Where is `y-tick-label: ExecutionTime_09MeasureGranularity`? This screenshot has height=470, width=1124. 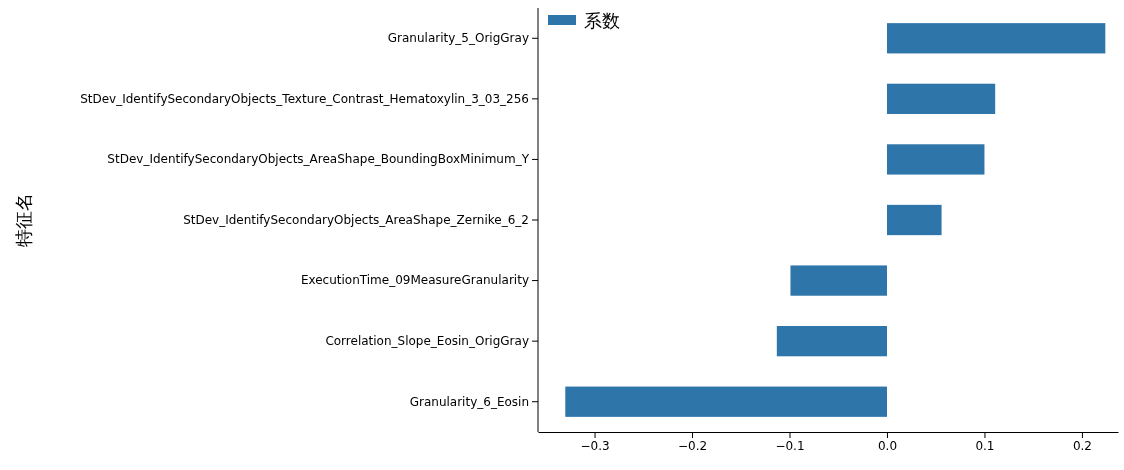 y-tick-label: ExecutionTime_09MeasureGranularity is located at coordinates (414, 280).